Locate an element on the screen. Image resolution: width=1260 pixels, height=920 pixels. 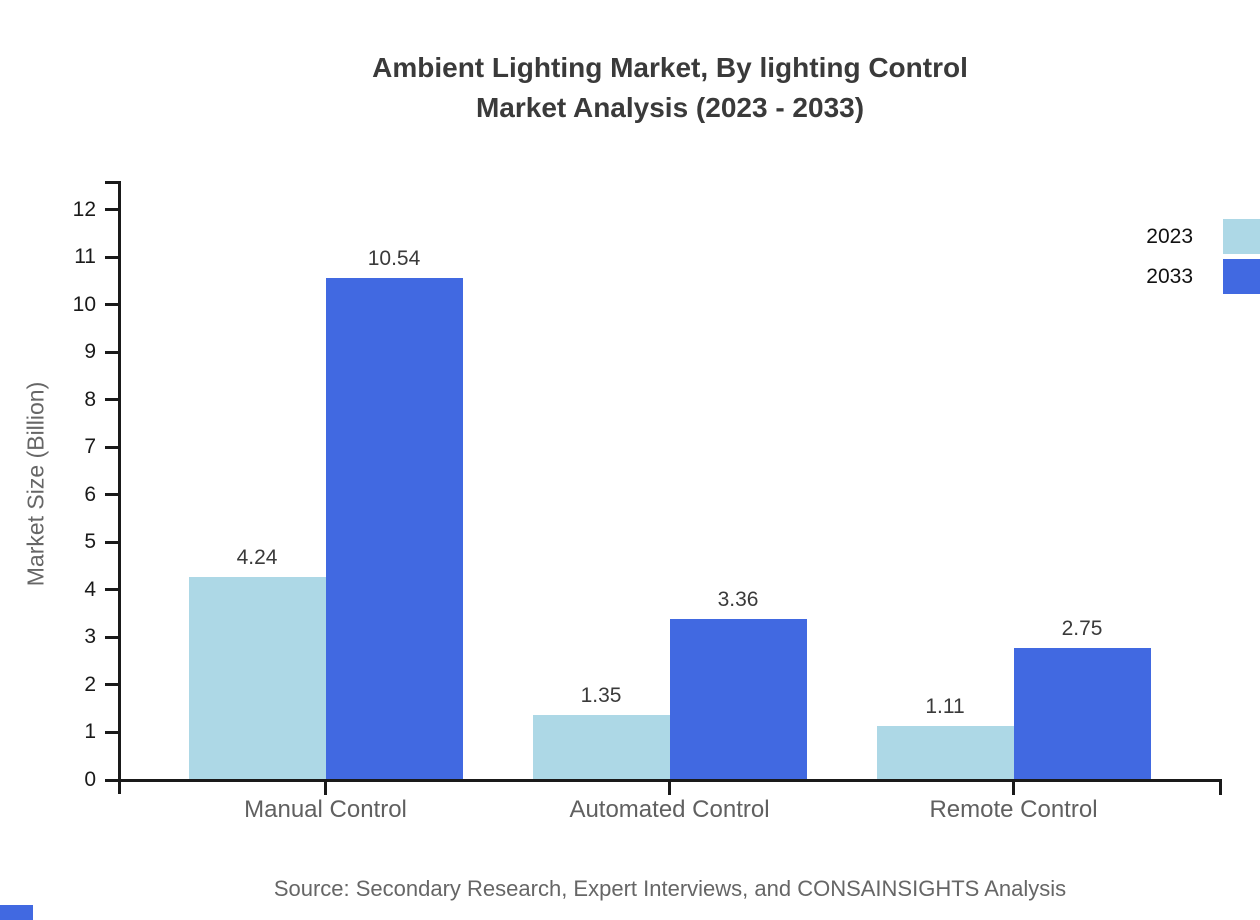
bar-2033-manual-control is located at coordinates (394, 528).